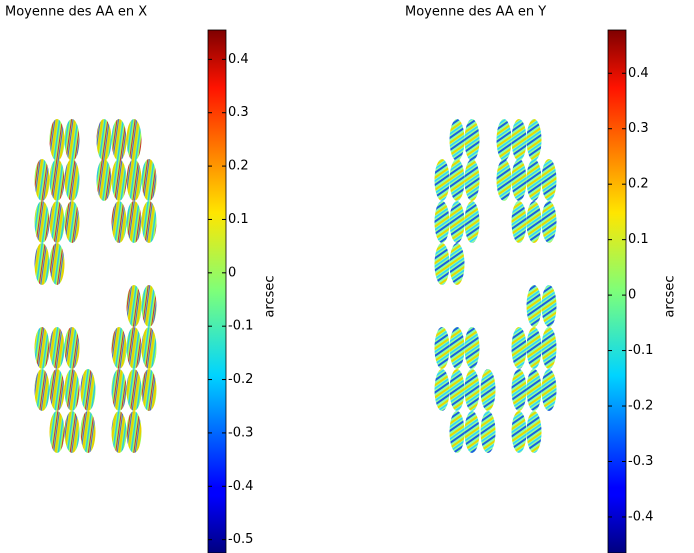 The height and width of the screenshot is (553, 694). Describe the element at coordinates (475, 12) in the screenshot. I see `panel-title: Moyenne des AA en Y` at that location.